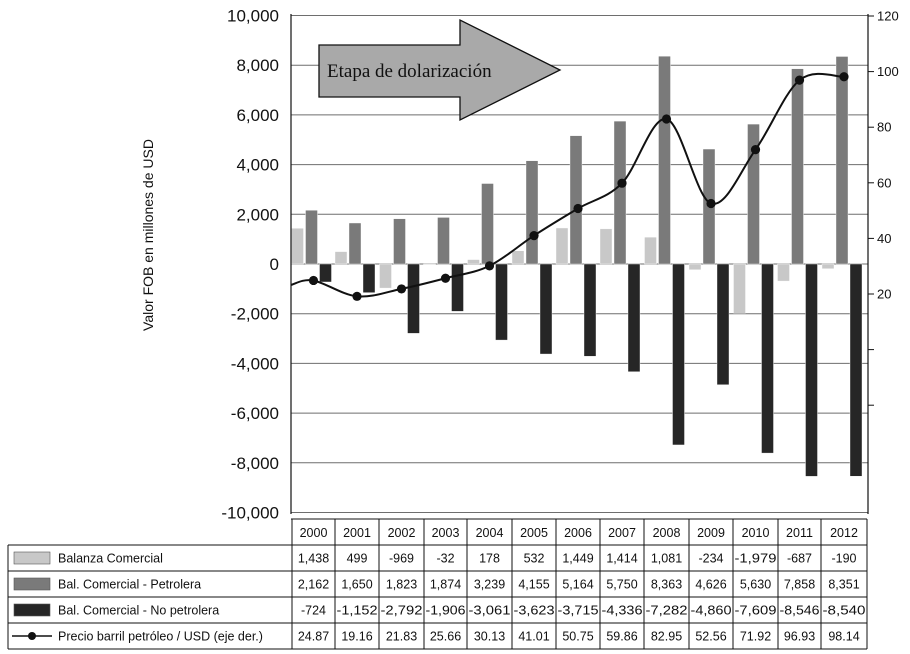 This screenshot has height=654, width=910. What do you see at coordinates (313, 585) in the screenshot?
I see `table-cell: 2,162` at bounding box center [313, 585].